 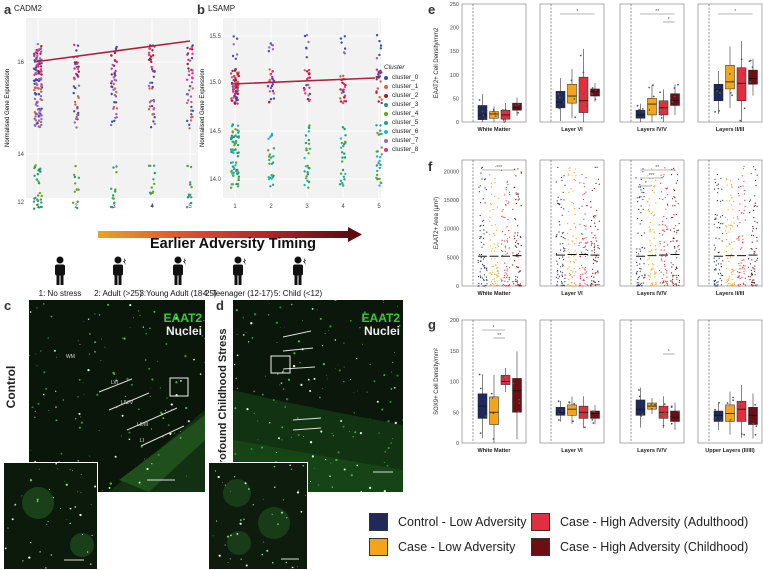 What do you see at coordinates (404, 131) in the screenshot?
I see `cluster-legend-item: cluster_6` at bounding box center [404, 131].